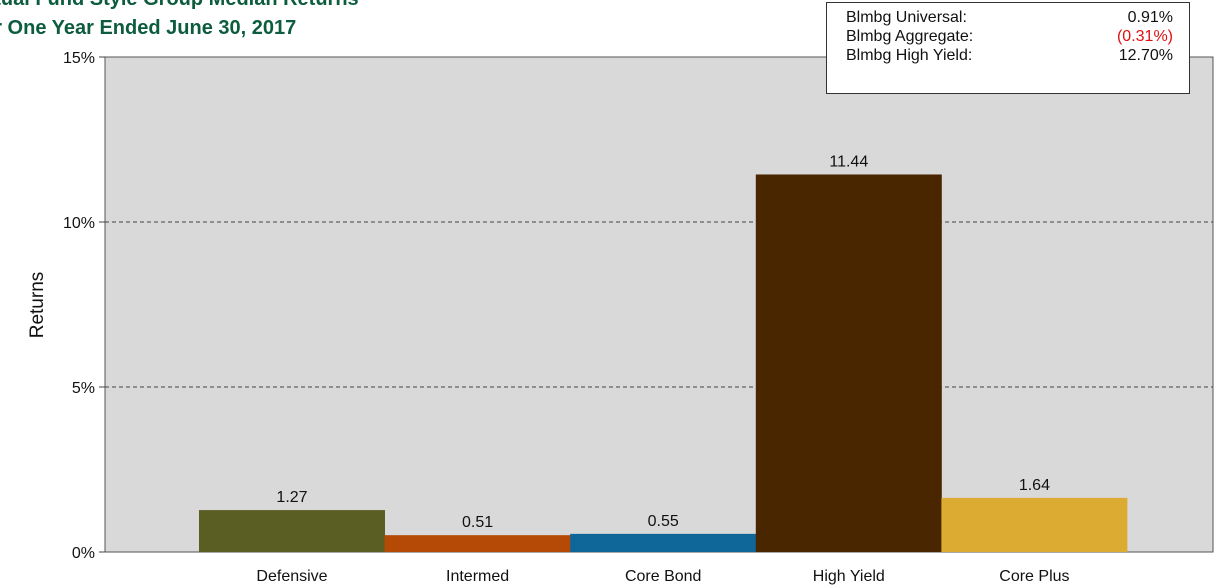  I want to click on bar-value-label: 0.55, so click(663, 521).